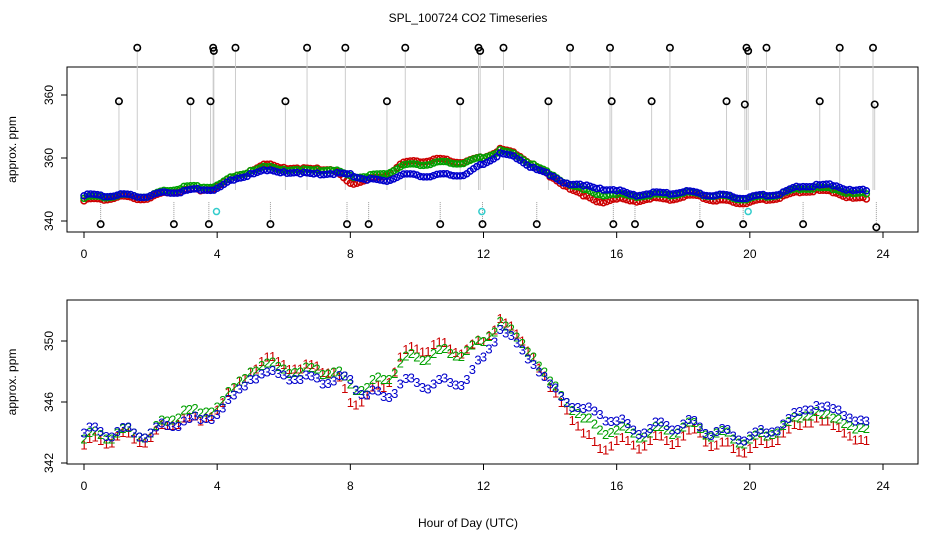 The image size is (936, 545). What do you see at coordinates (596, 201) in the screenshot?
I see `series-1-point` at bounding box center [596, 201].